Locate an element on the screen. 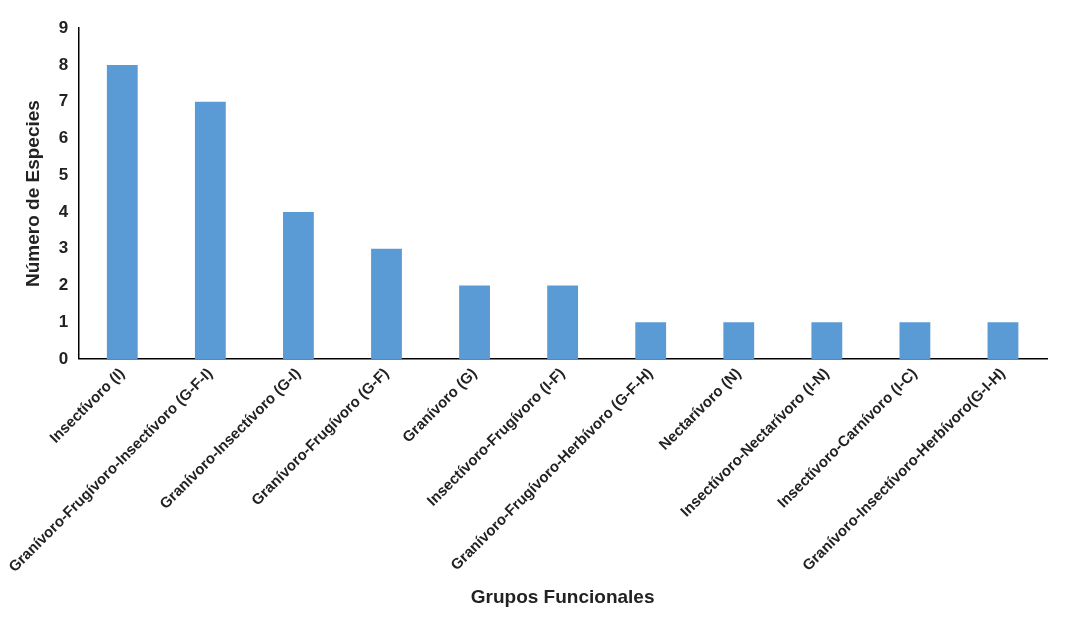  y-tick-label: 3 is located at coordinates (63, 248).